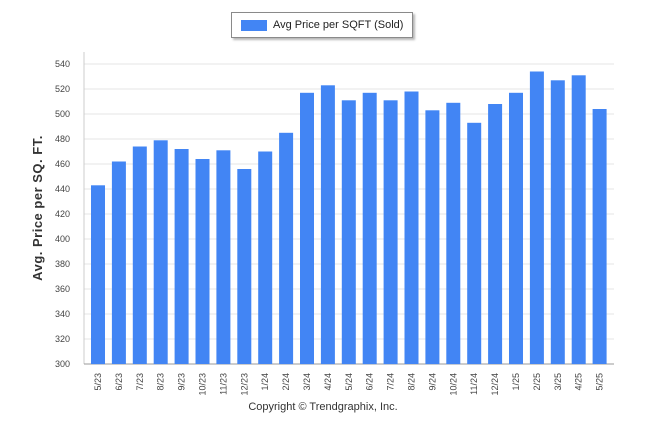  I want to click on y-tick-label: 440, so click(62, 189).